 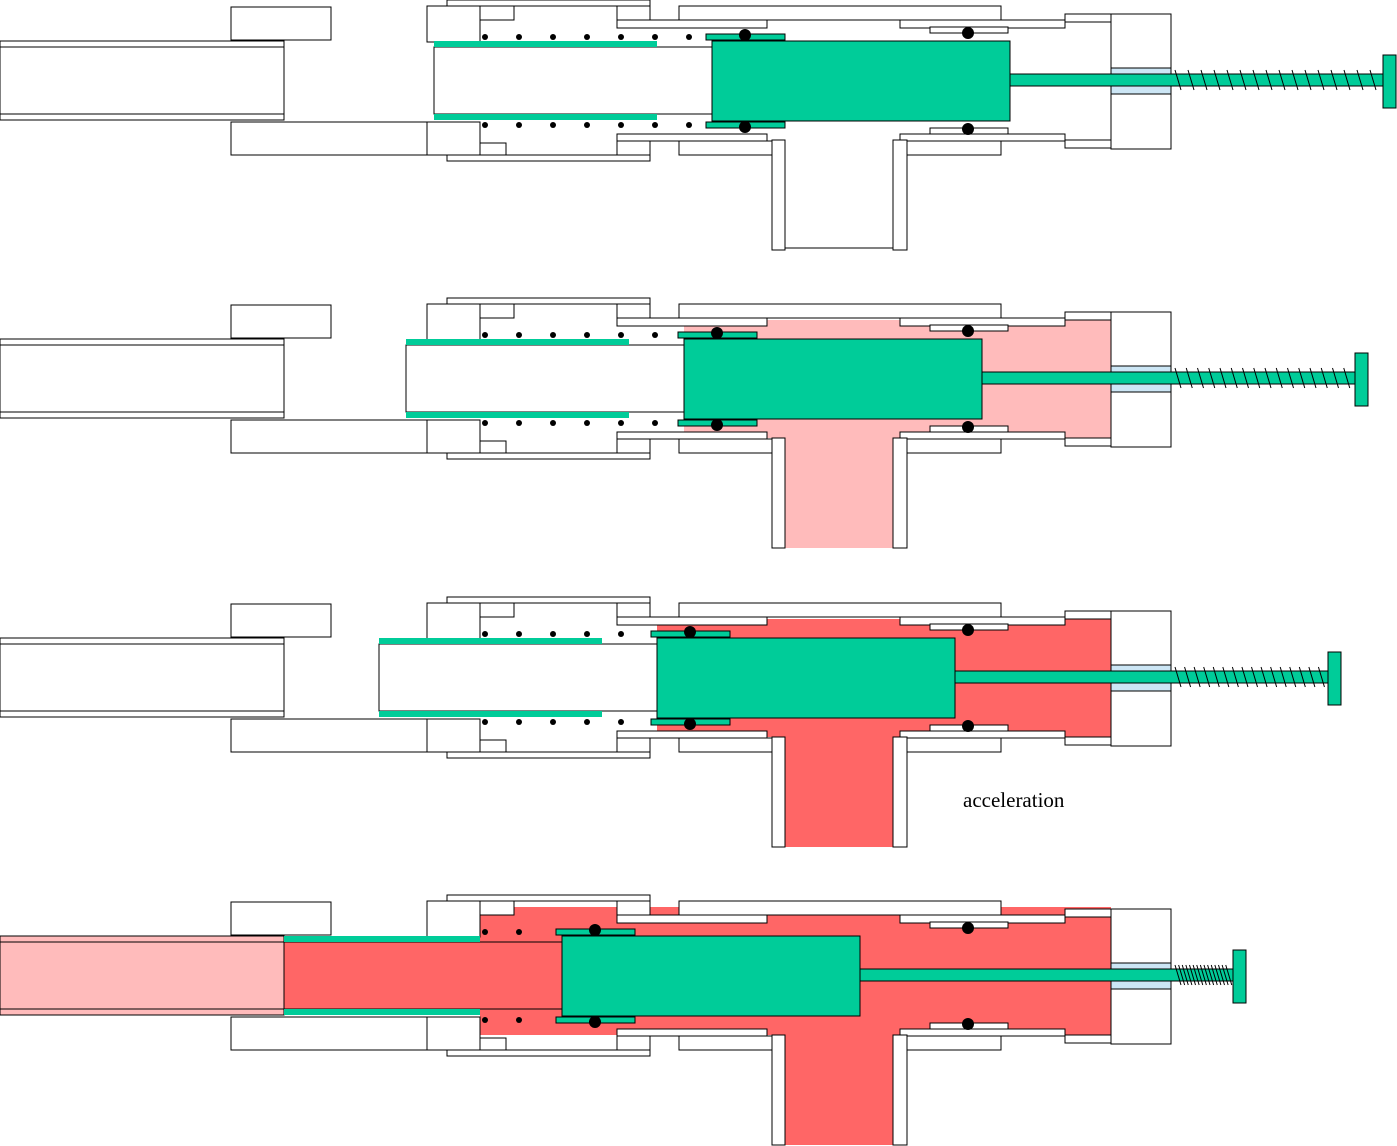 I want to click on annotation: acceleration, so click(x=1014, y=800).